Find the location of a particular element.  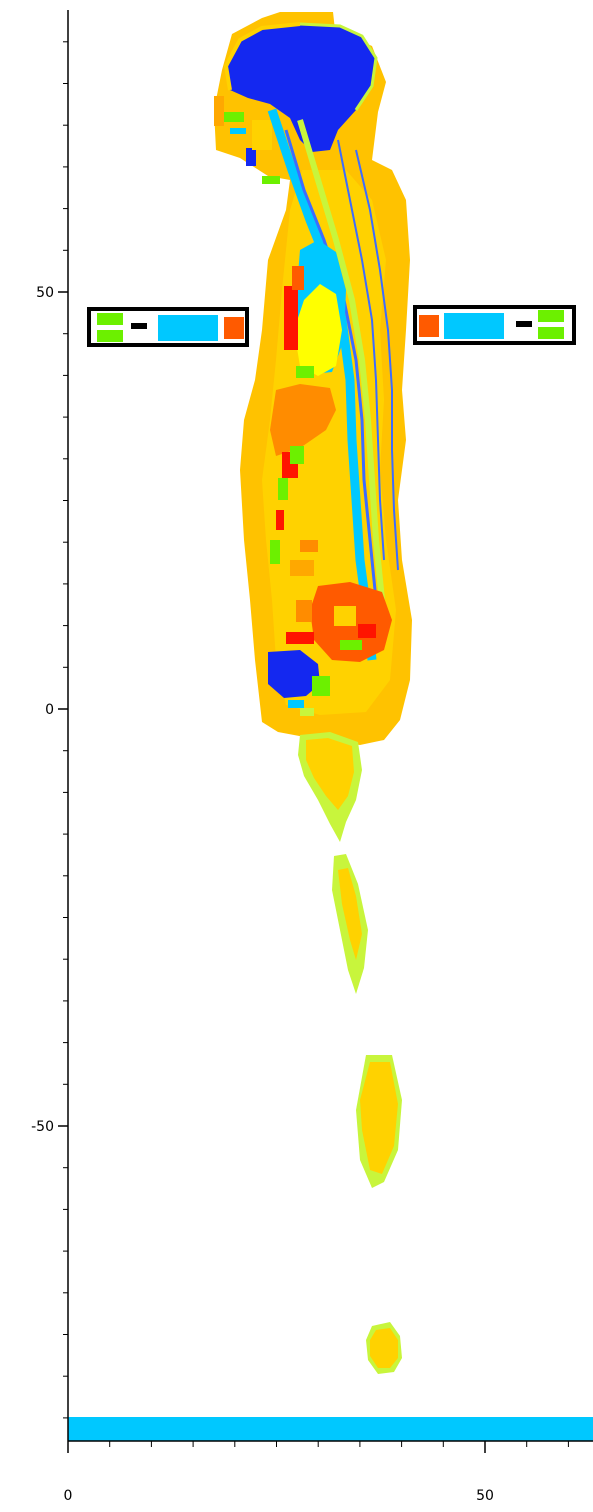

right-detector-orange is located at coordinates (429, 326).